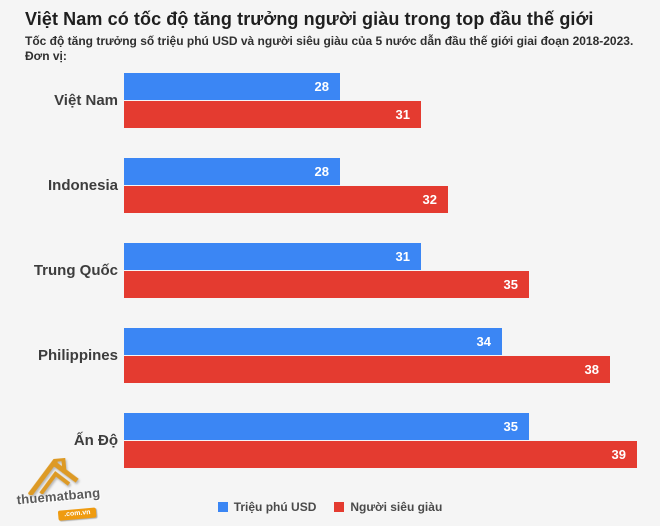 This screenshot has height=526, width=660. Describe the element at coordinates (272, 256) in the screenshot. I see `bar-trieu-phu-usd-trung-quoc: 31` at that location.